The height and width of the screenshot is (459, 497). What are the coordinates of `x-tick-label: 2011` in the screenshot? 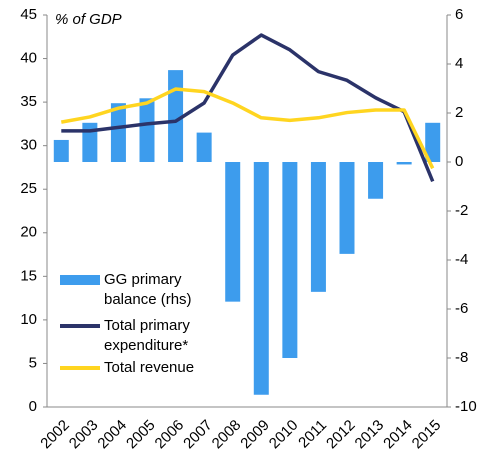 It's located at (312, 434).